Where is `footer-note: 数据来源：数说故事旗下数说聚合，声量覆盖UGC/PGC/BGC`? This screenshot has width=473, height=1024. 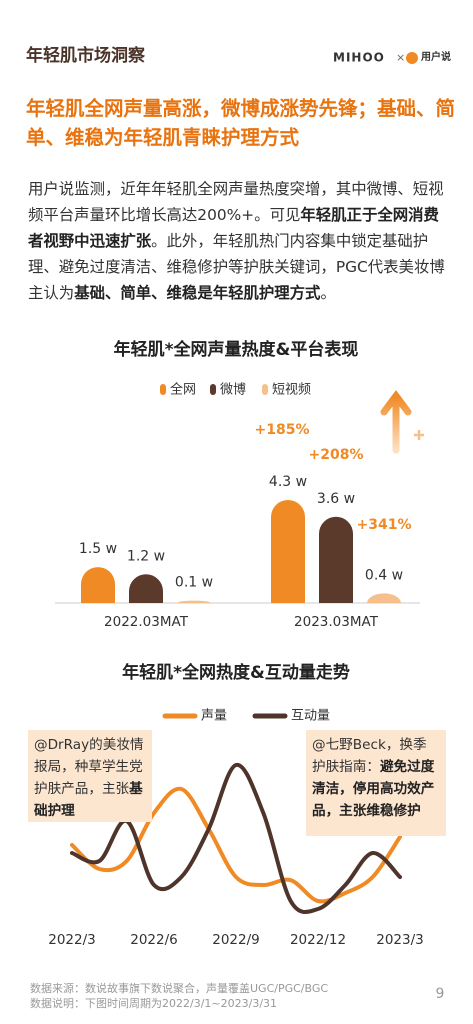
footer-note: 数据来源：数说故事旗下数说聚合，声量覆盖UGC/PGC/BGC is located at coordinates (179, 988).